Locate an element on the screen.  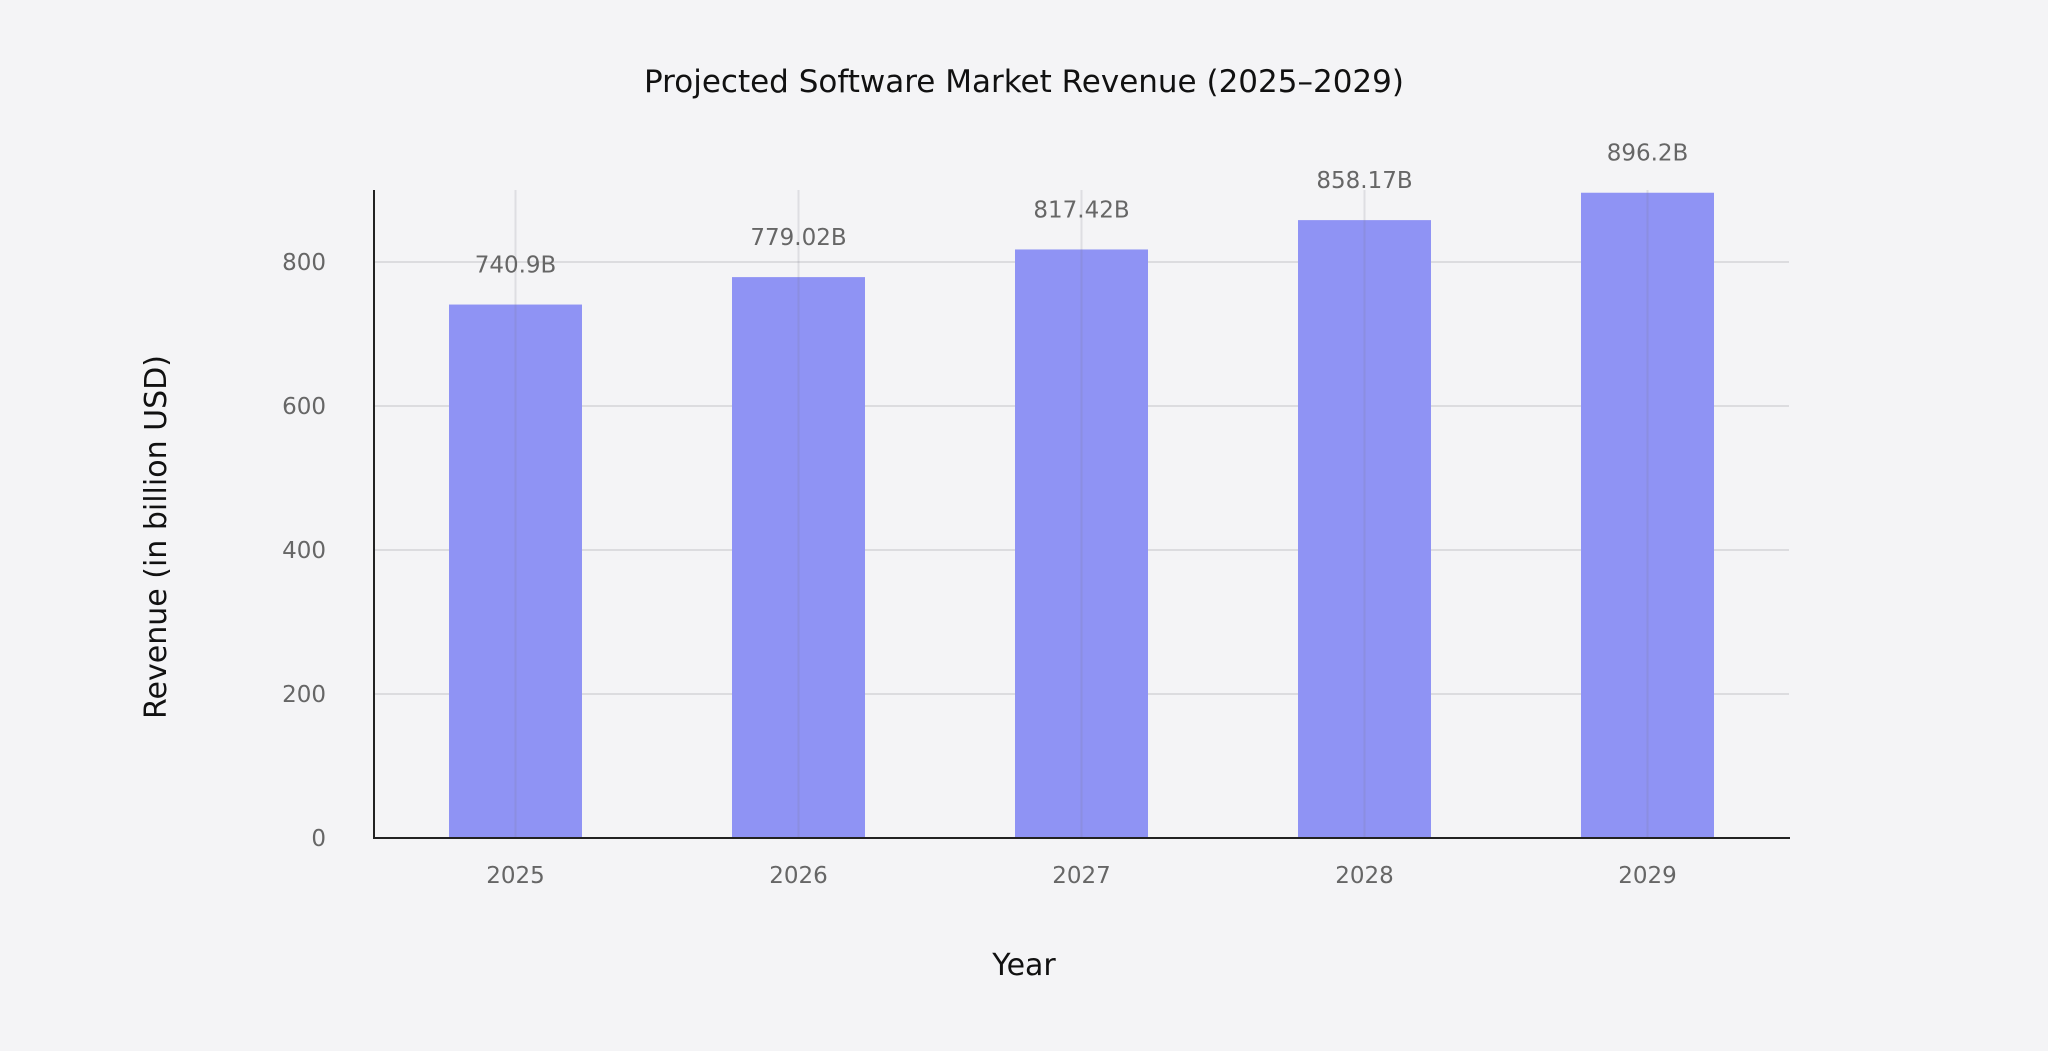
bar-2027 is located at coordinates (1081, 544).